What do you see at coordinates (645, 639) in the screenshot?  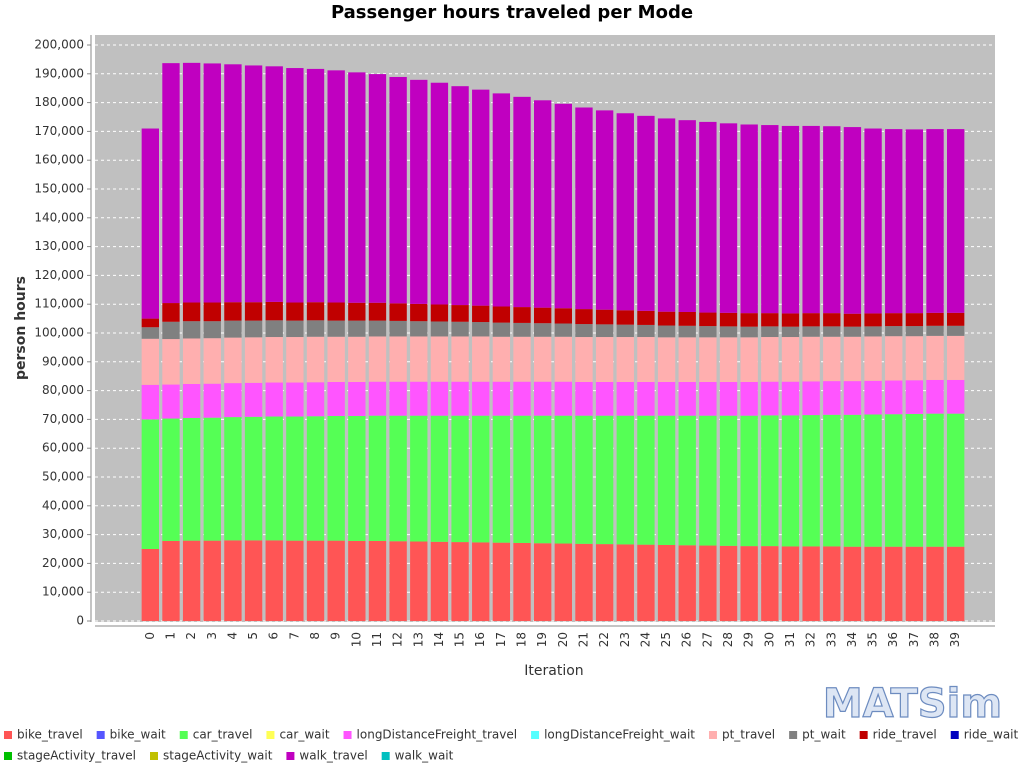 I see `x-tick-label: 24` at bounding box center [645, 639].